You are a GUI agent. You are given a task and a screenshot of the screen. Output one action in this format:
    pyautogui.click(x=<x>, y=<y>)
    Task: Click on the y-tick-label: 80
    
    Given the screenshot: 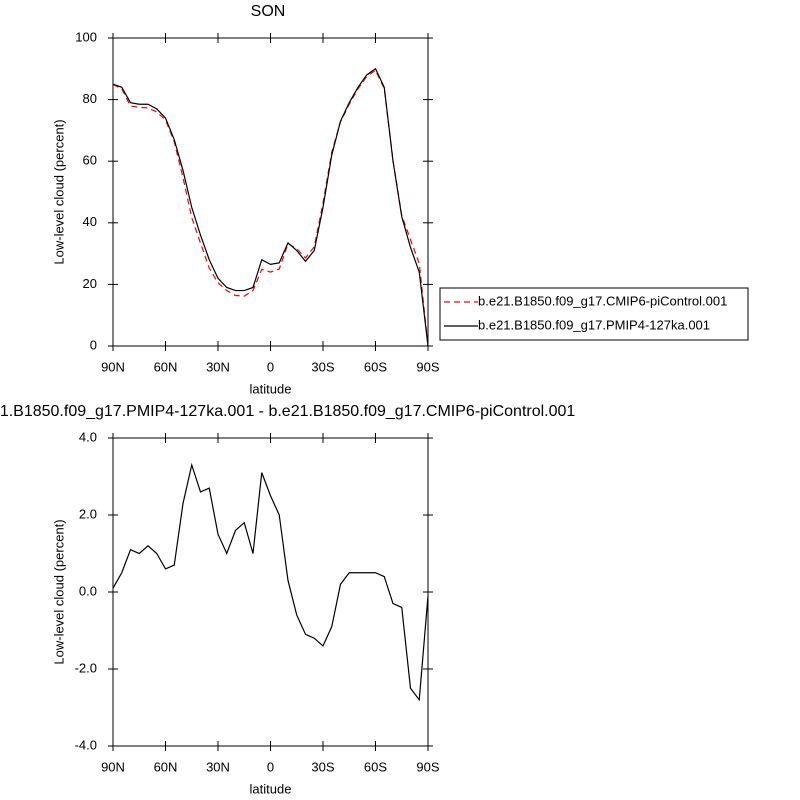 What is the action you would take?
    pyautogui.click(x=90, y=98)
    